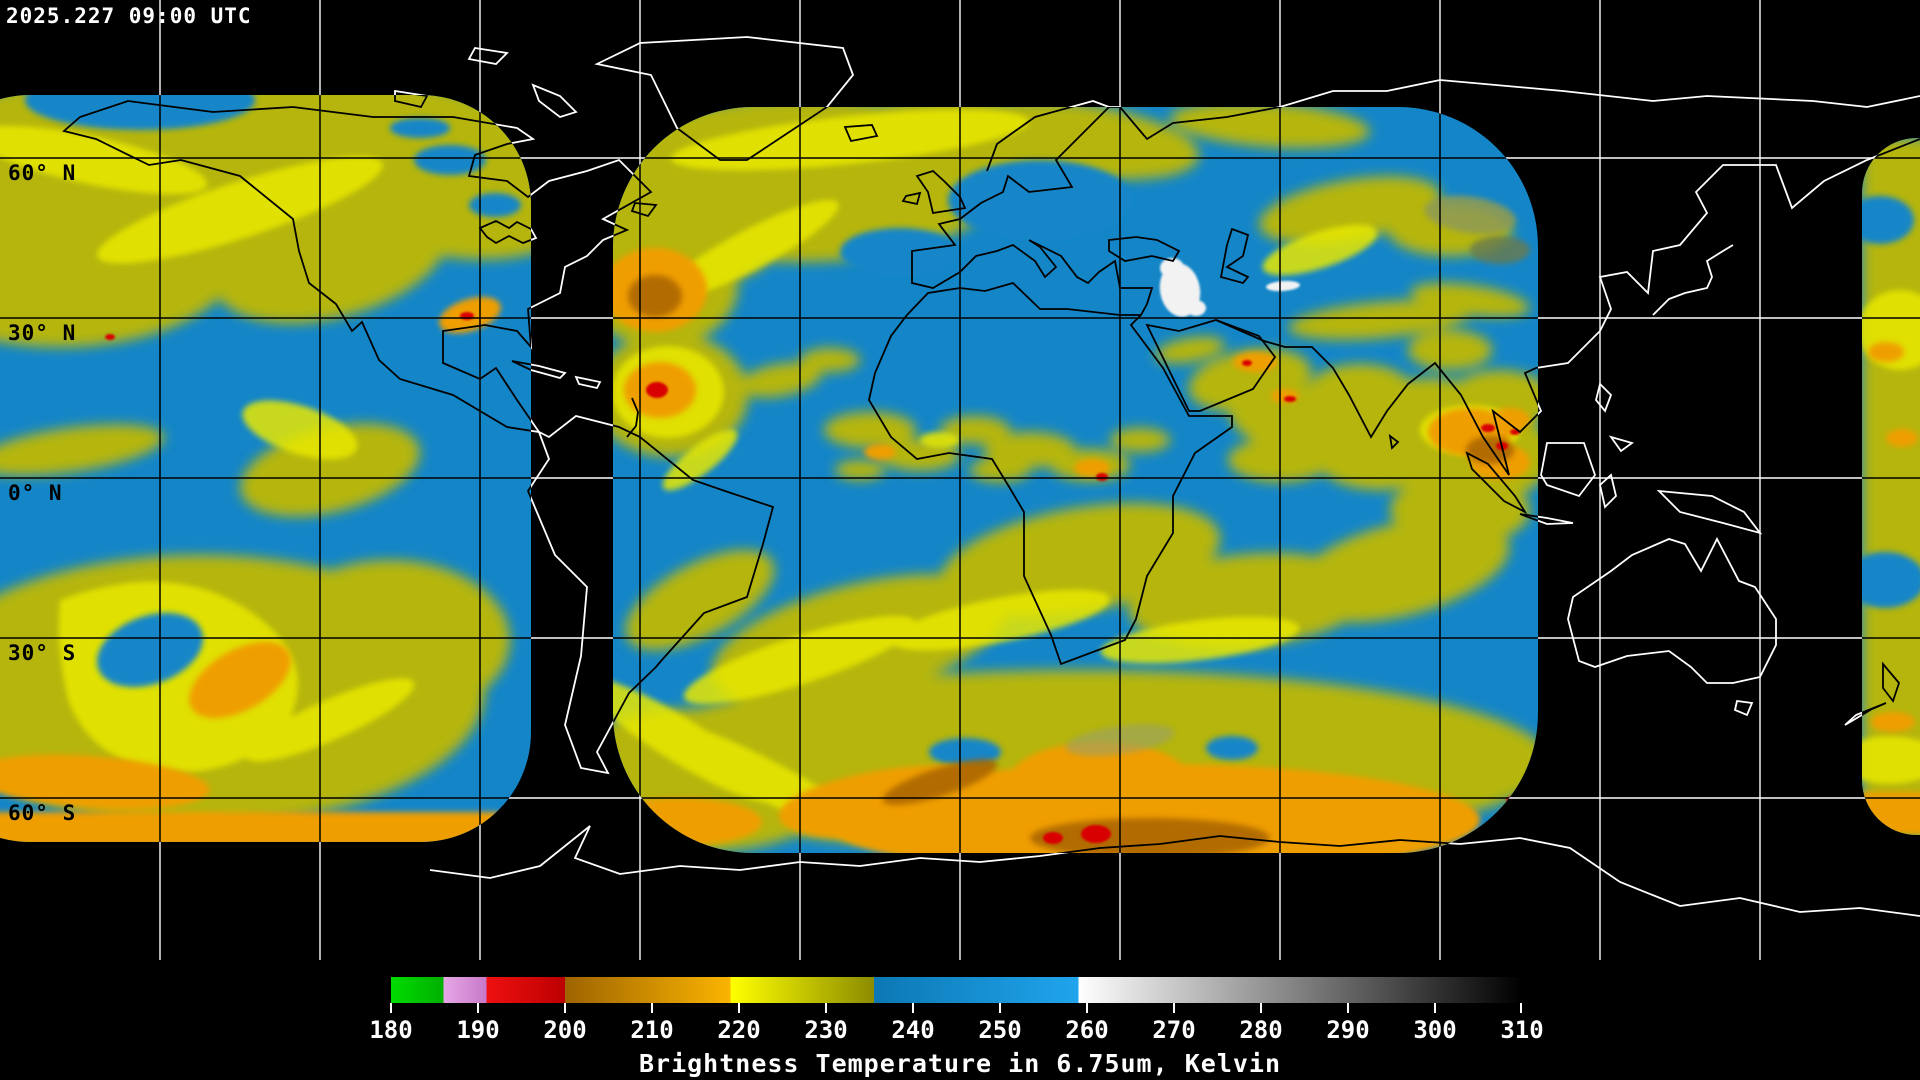 This screenshot has width=1920, height=1080. Describe the element at coordinates (913, 1030) in the screenshot. I see `colorbar-tick-label: 240` at that location.